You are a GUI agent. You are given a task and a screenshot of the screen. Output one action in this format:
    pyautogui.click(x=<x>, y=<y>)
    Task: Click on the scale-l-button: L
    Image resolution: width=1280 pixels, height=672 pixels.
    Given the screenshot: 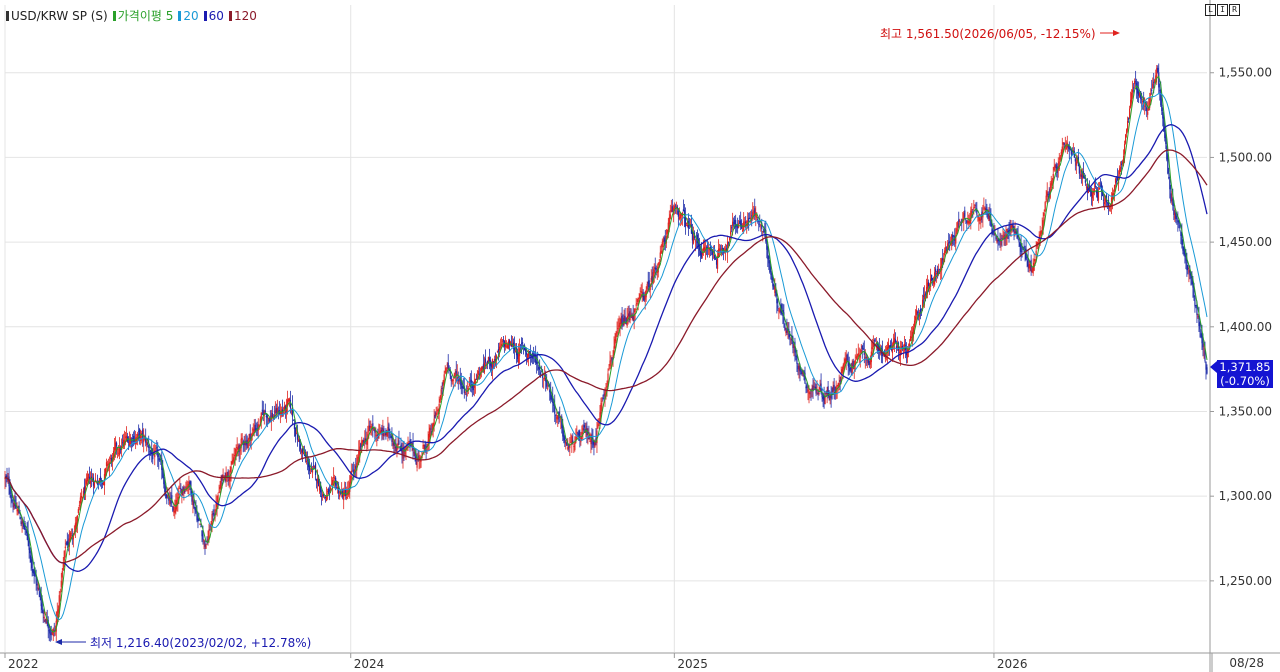 What is the action you would take?
    pyautogui.click(x=1210, y=10)
    